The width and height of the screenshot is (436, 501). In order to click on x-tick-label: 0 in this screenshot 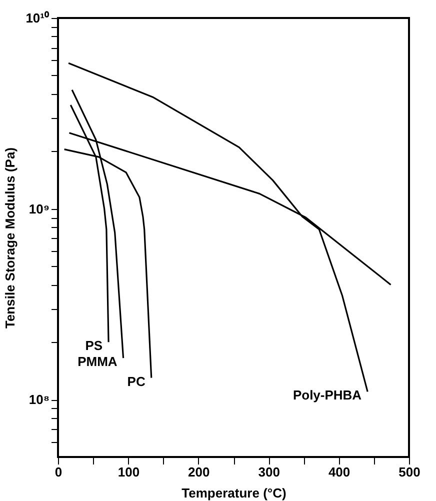, I will do `click(58, 472)`.